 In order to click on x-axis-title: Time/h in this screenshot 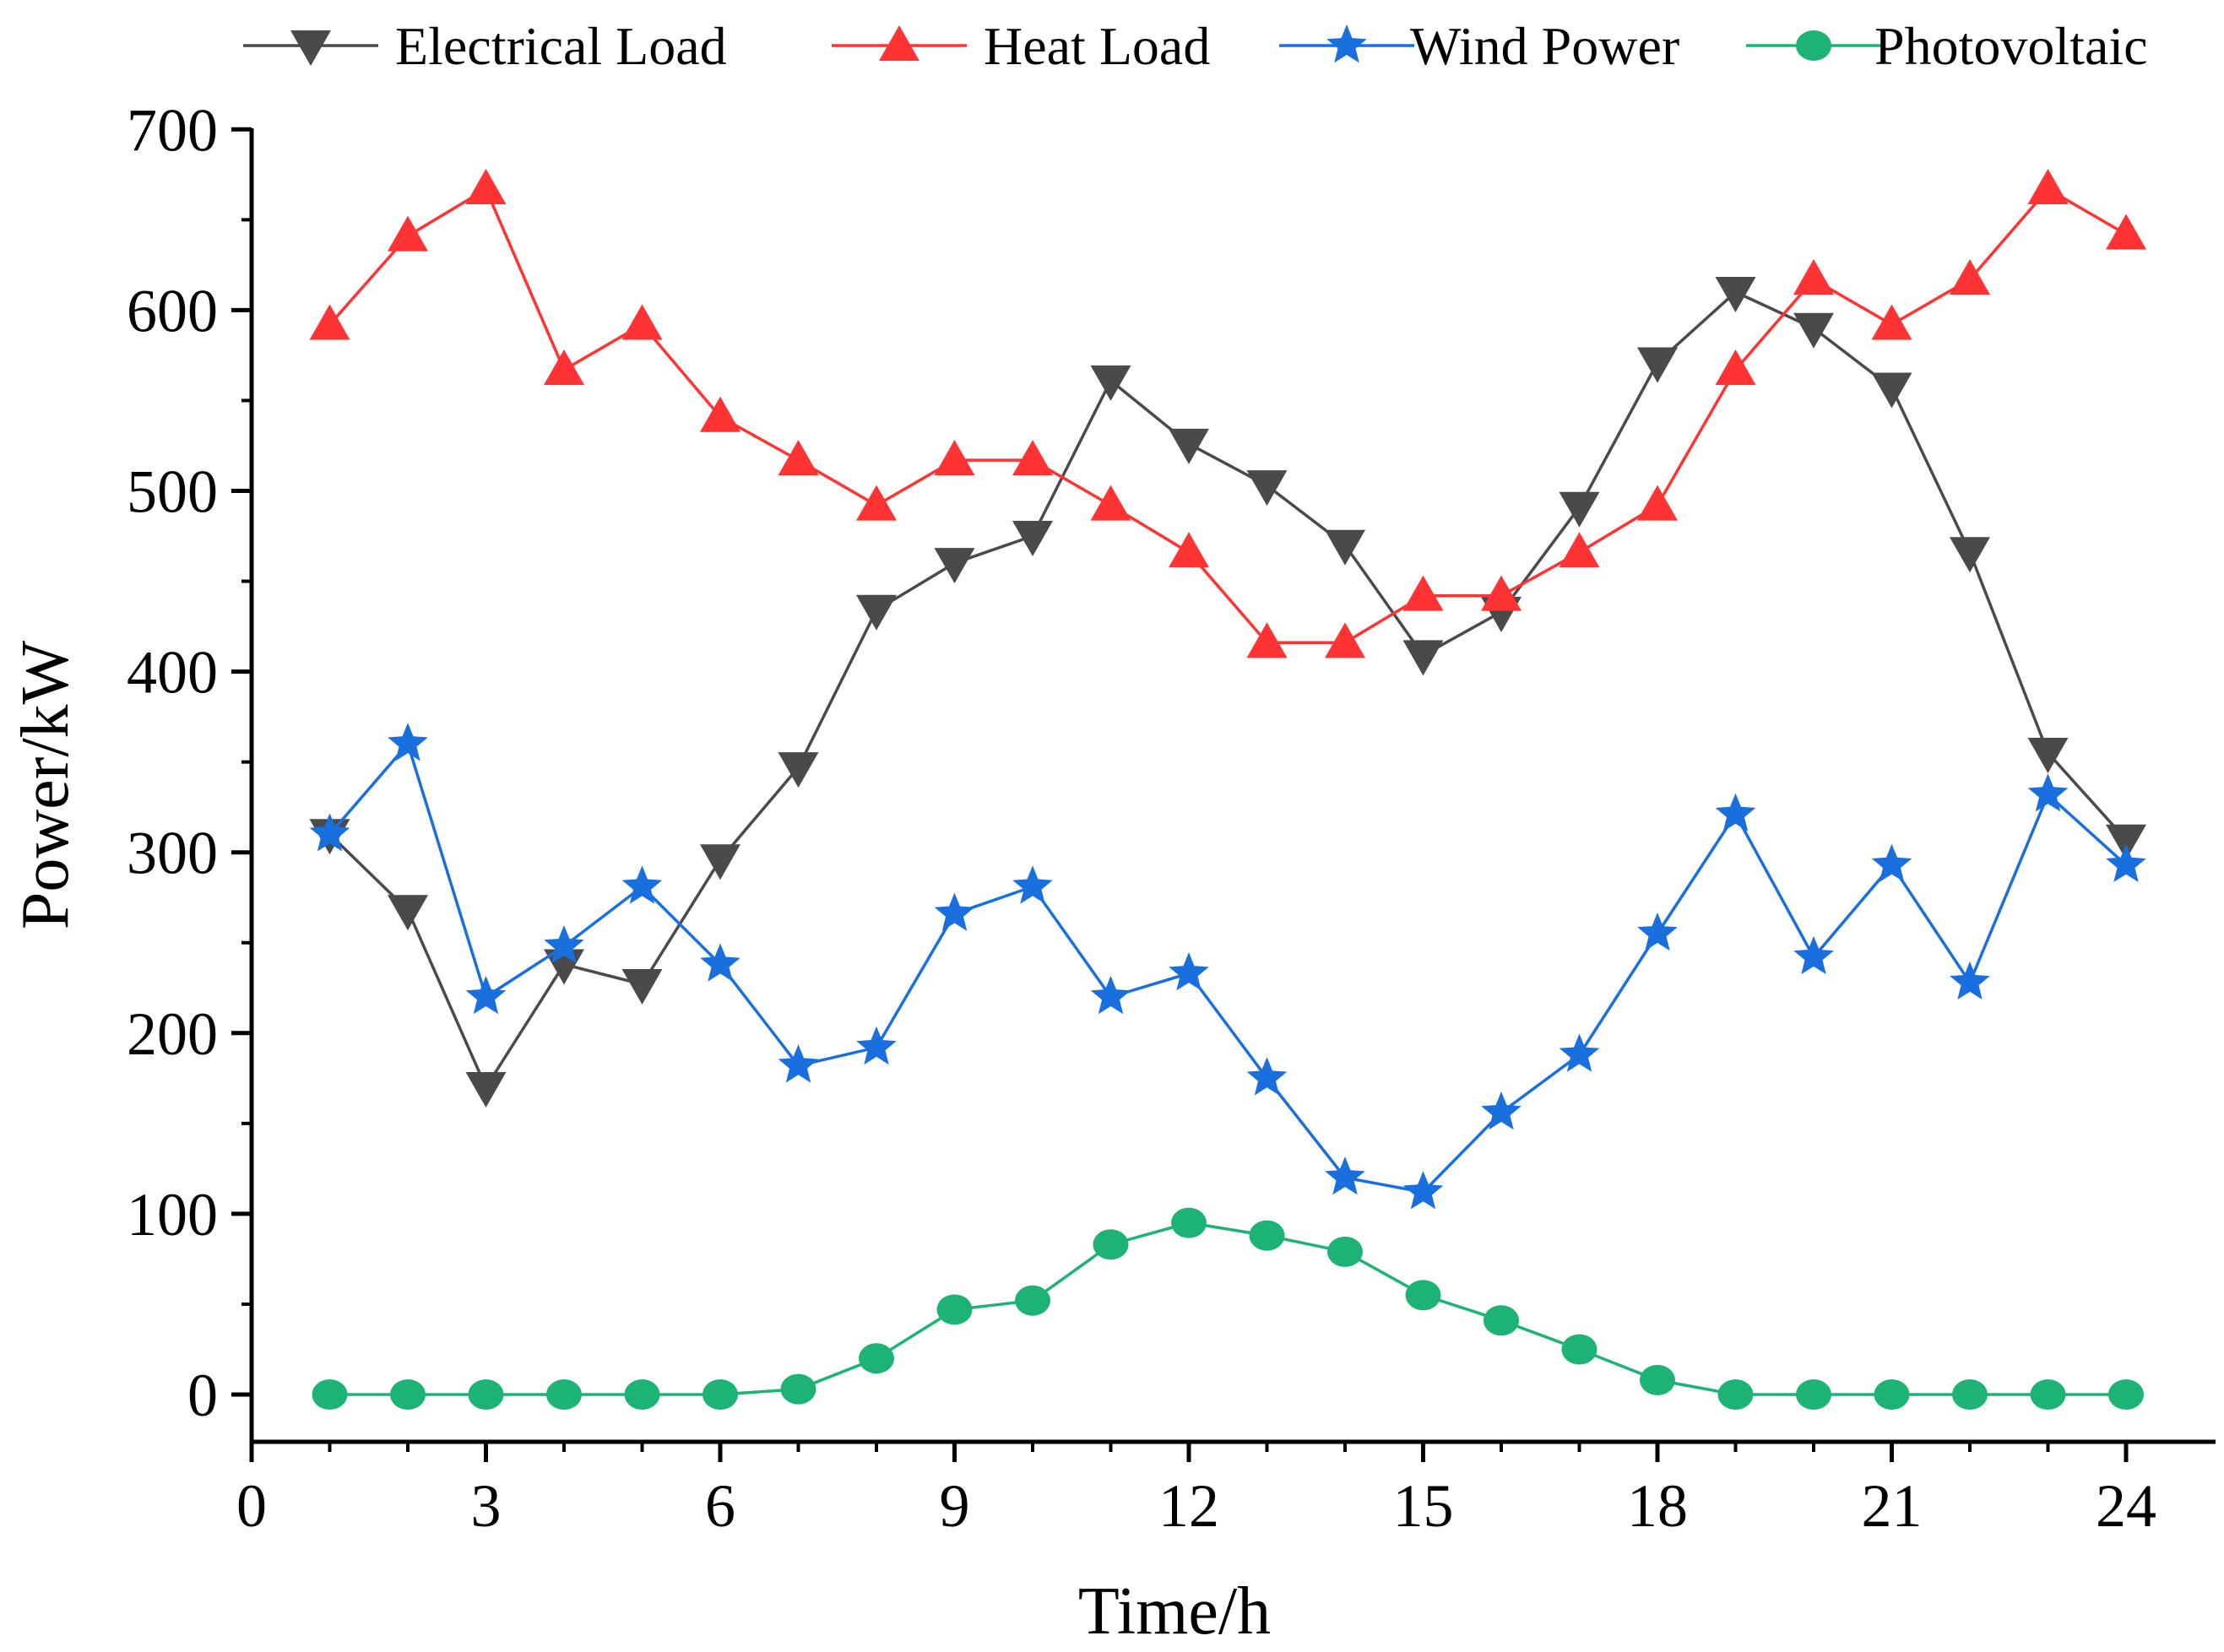, I will do `click(1174, 1612)`.